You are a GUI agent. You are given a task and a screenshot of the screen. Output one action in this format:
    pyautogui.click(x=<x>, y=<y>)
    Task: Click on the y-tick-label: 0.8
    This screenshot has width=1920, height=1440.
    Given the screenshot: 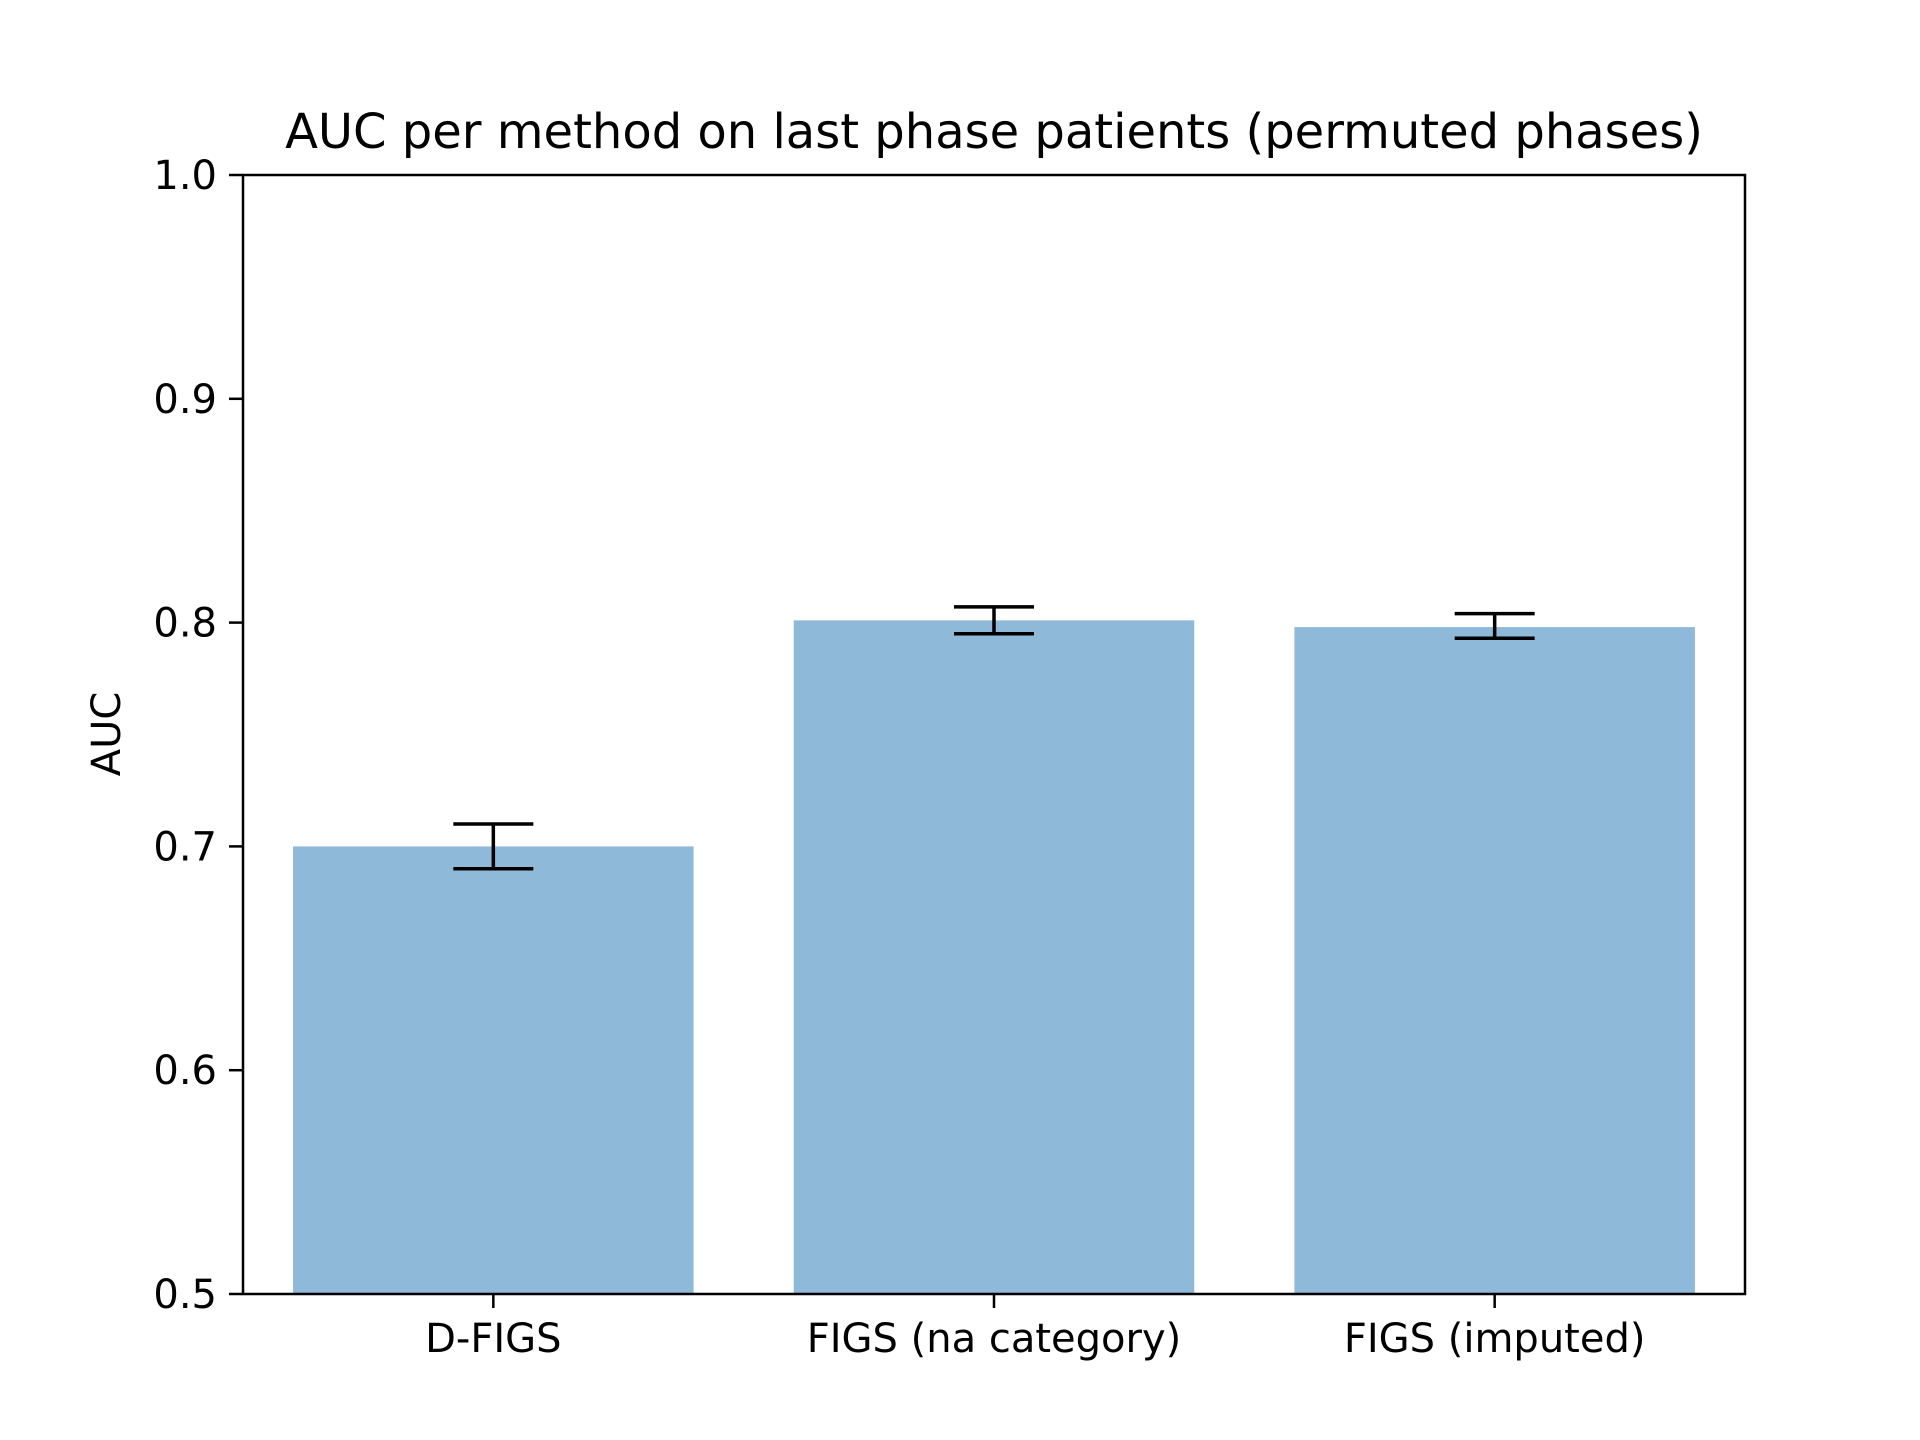 What is the action you would take?
    pyautogui.click(x=185, y=624)
    